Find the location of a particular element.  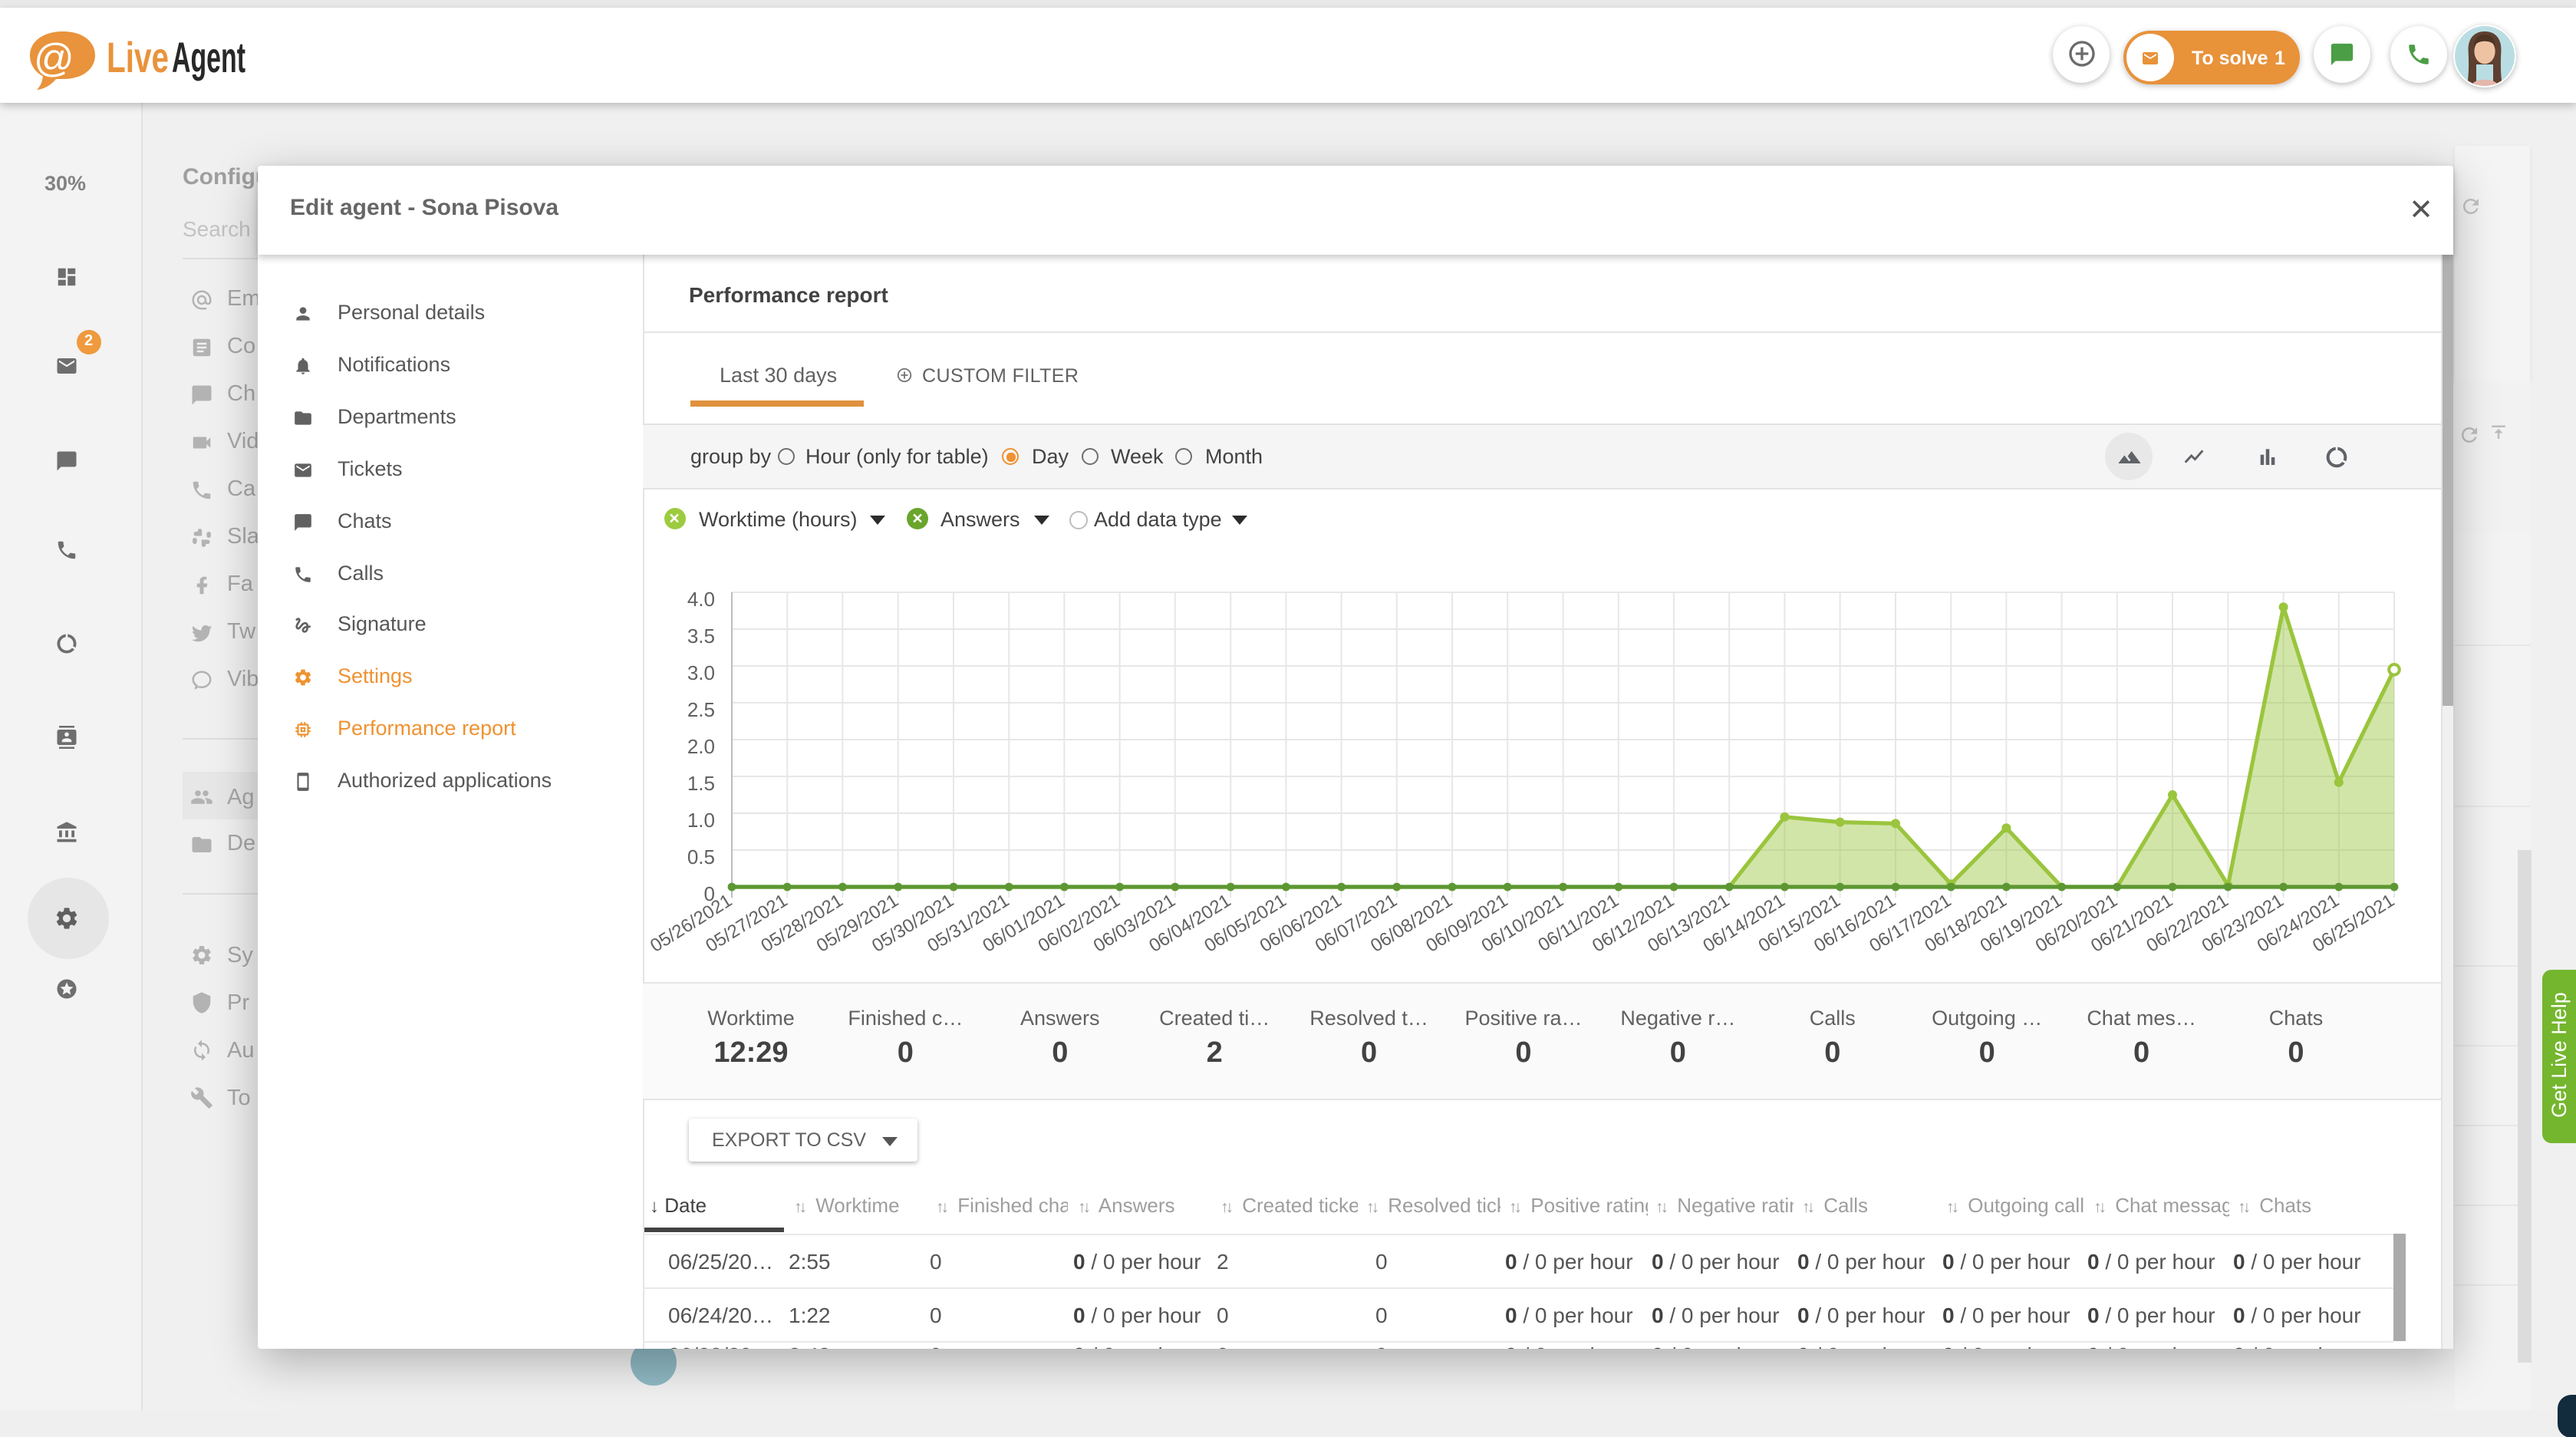

svg-text: Agent is located at coordinates (208, 57).